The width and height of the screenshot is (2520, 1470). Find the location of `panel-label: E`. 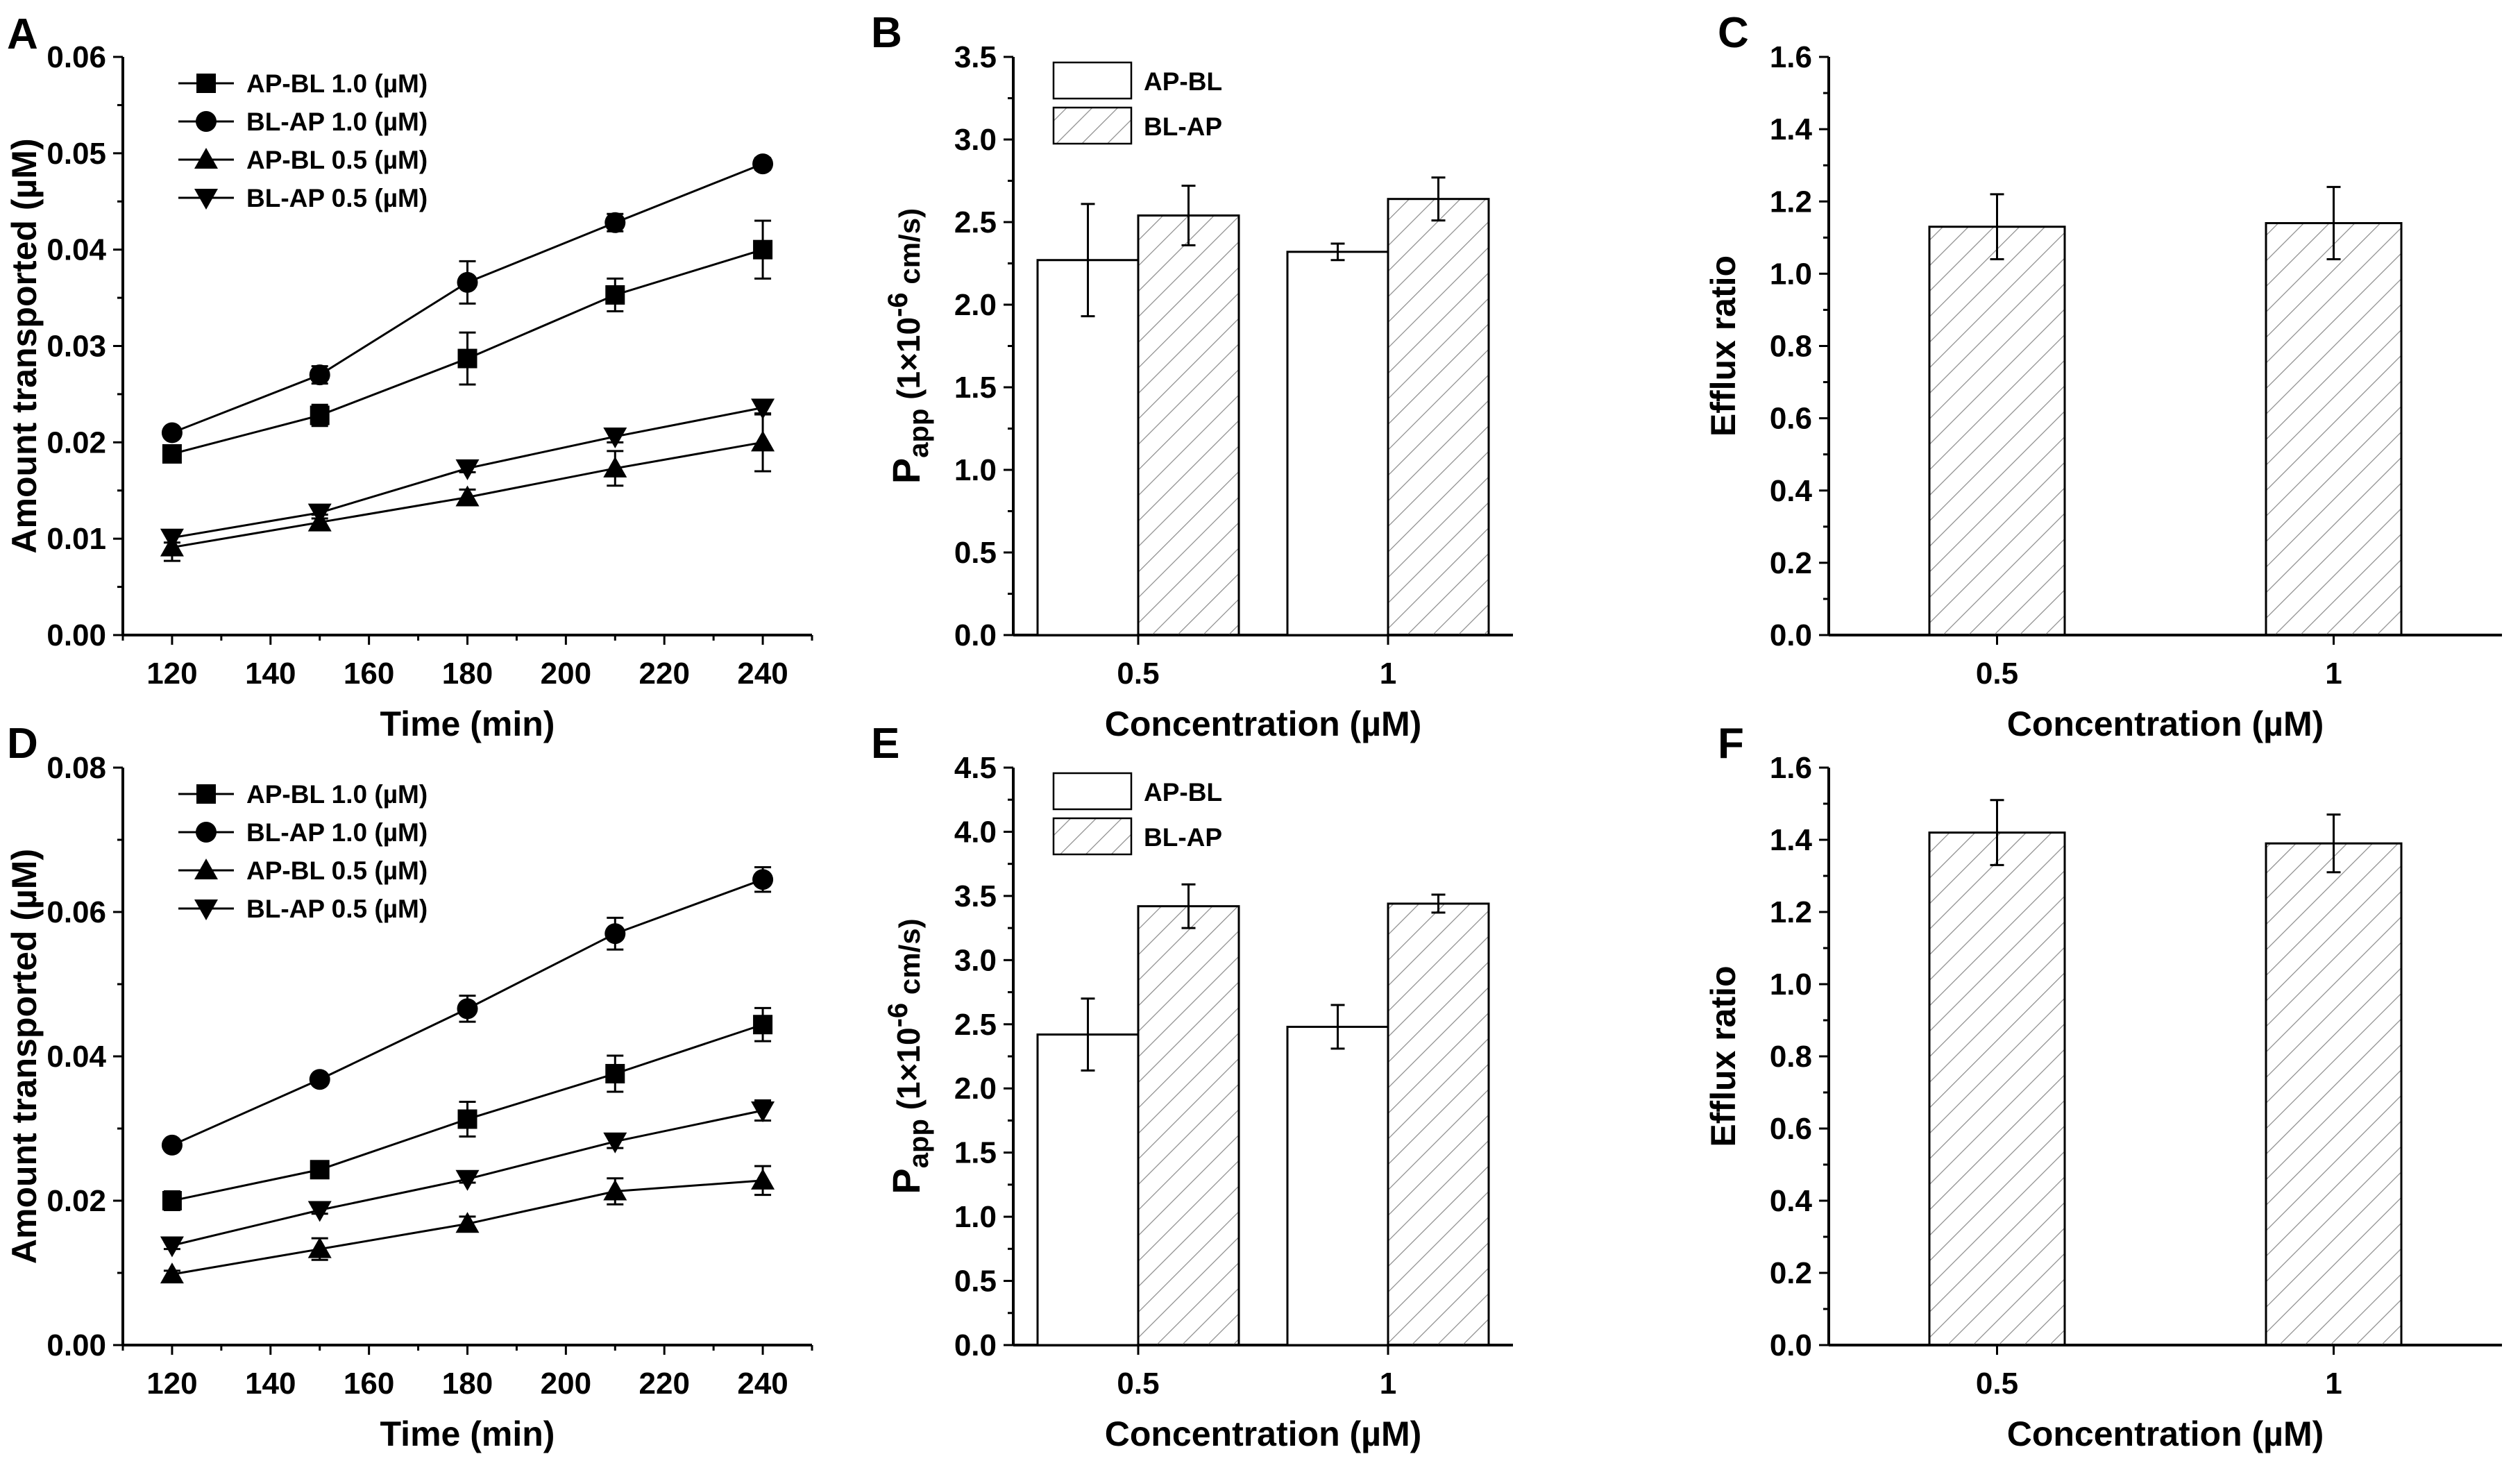

panel-label: E is located at coordinates (885, 744).